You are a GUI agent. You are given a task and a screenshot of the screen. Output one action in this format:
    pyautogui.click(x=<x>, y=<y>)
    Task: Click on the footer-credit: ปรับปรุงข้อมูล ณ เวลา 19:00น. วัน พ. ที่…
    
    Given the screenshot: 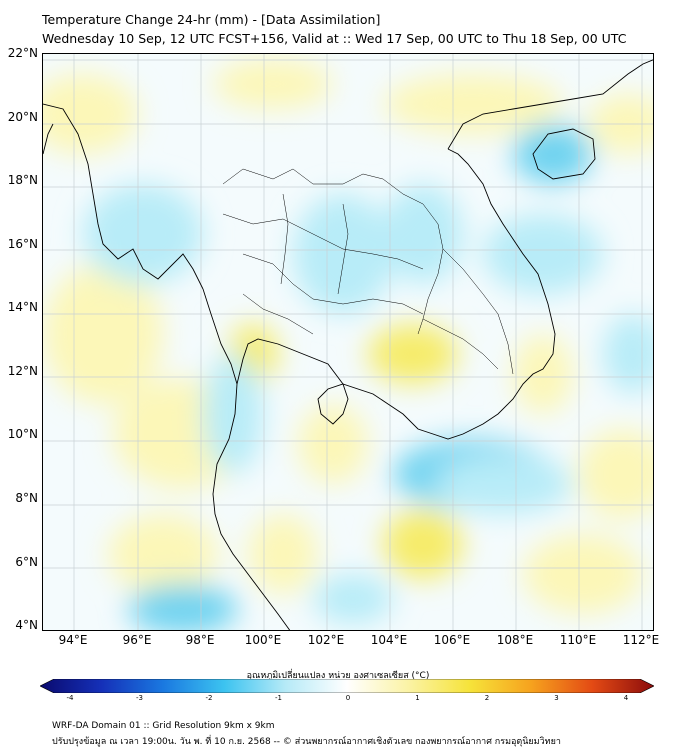 What is the action you would take?
    pyautogui.click(x=306, y=742)
    